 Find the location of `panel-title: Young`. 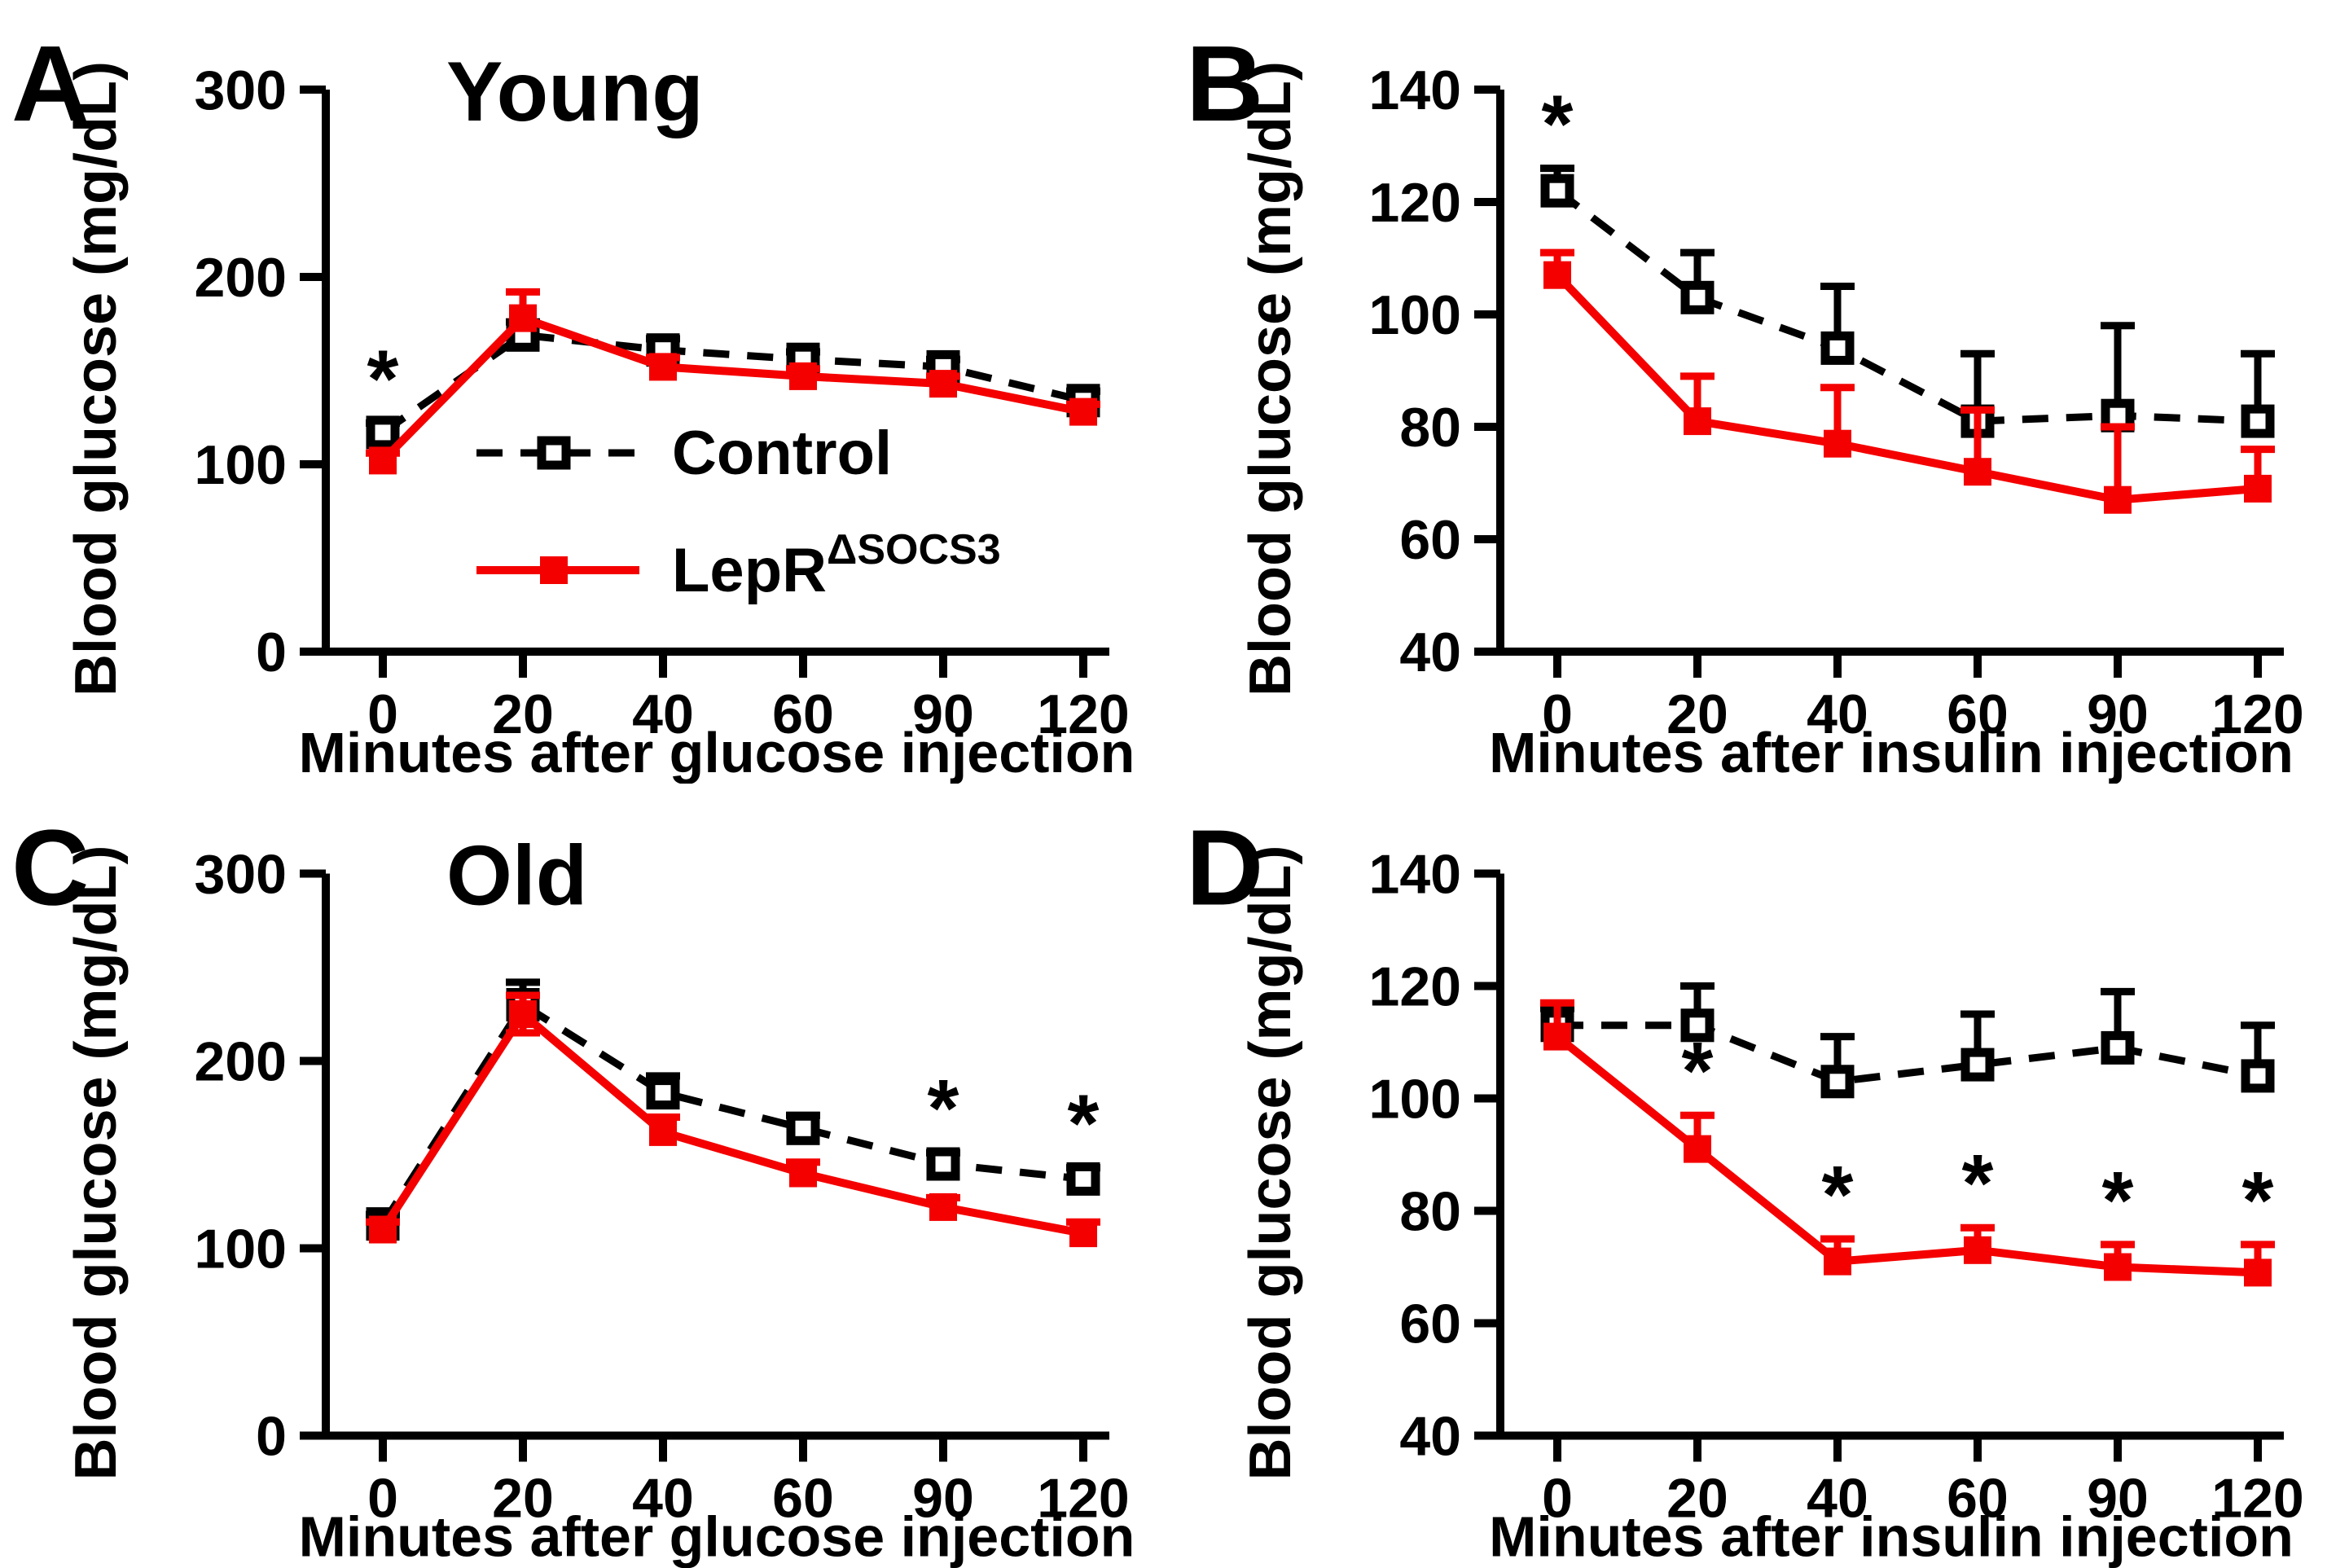

panel-title: Young is located at coordinates (575, 92).